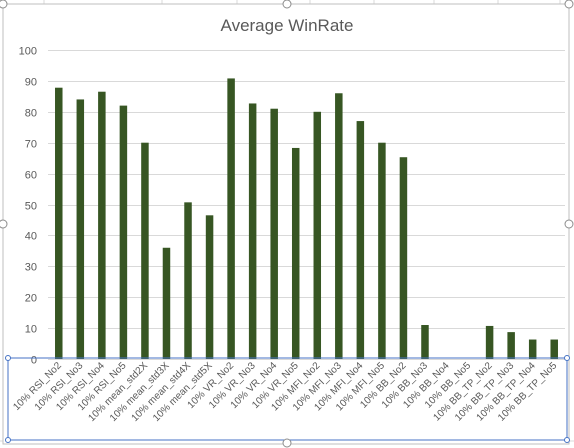  Describe the element at coordinates (31, 207) in the screenshot. I see `y-tick-label: 50` at that location.